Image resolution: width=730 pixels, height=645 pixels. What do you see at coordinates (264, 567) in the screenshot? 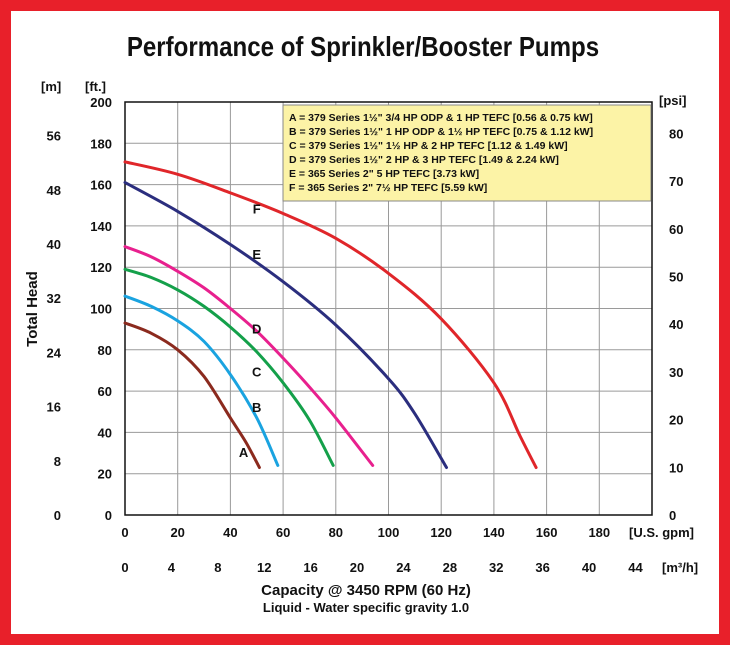
I see `x2-tick-m3h: 12` at bounding box center [264, 567].